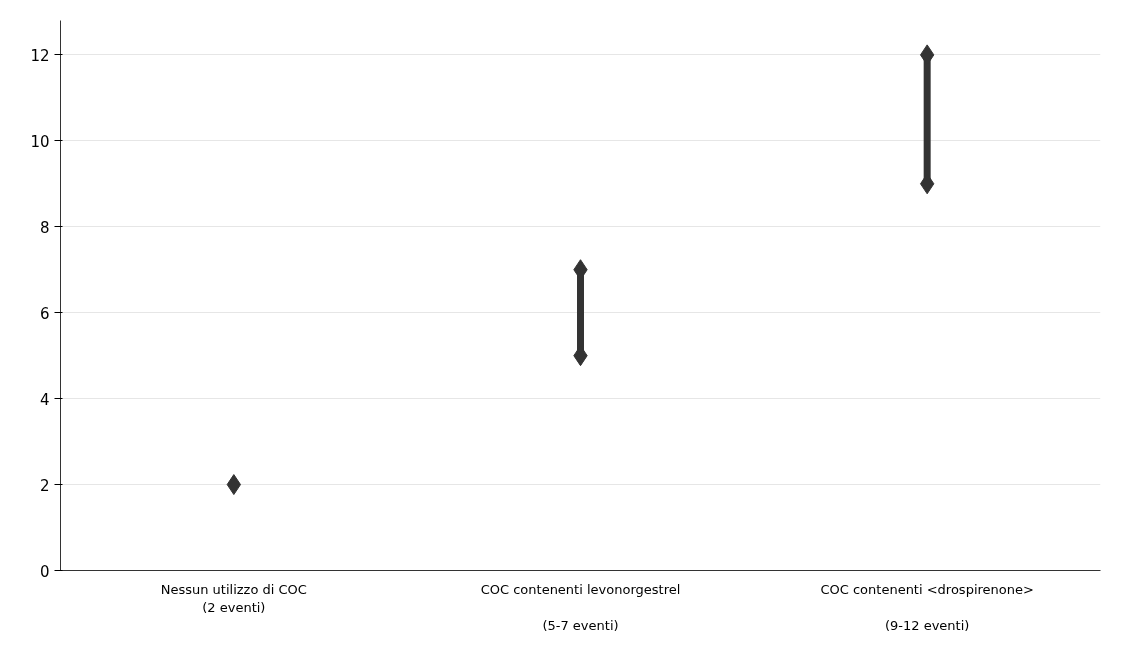 The image size is (1134, 661). I want to click on y-tick-label: 8, so click(44, 227).